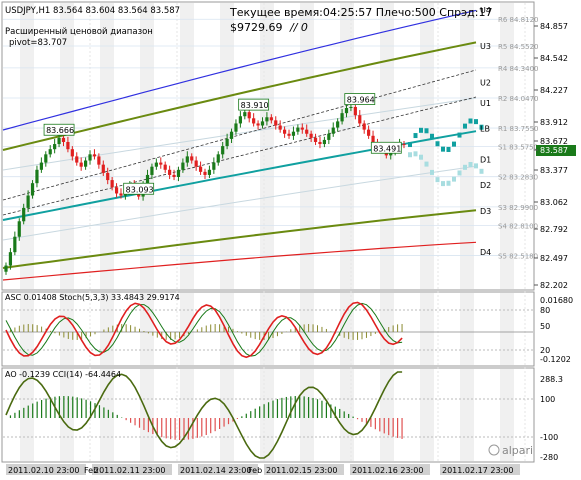 Image resolution: width=581 pixels, height=480 pixels. I want to click on time-tick-label: 2011.02.14 23:00, so click(215, 470).